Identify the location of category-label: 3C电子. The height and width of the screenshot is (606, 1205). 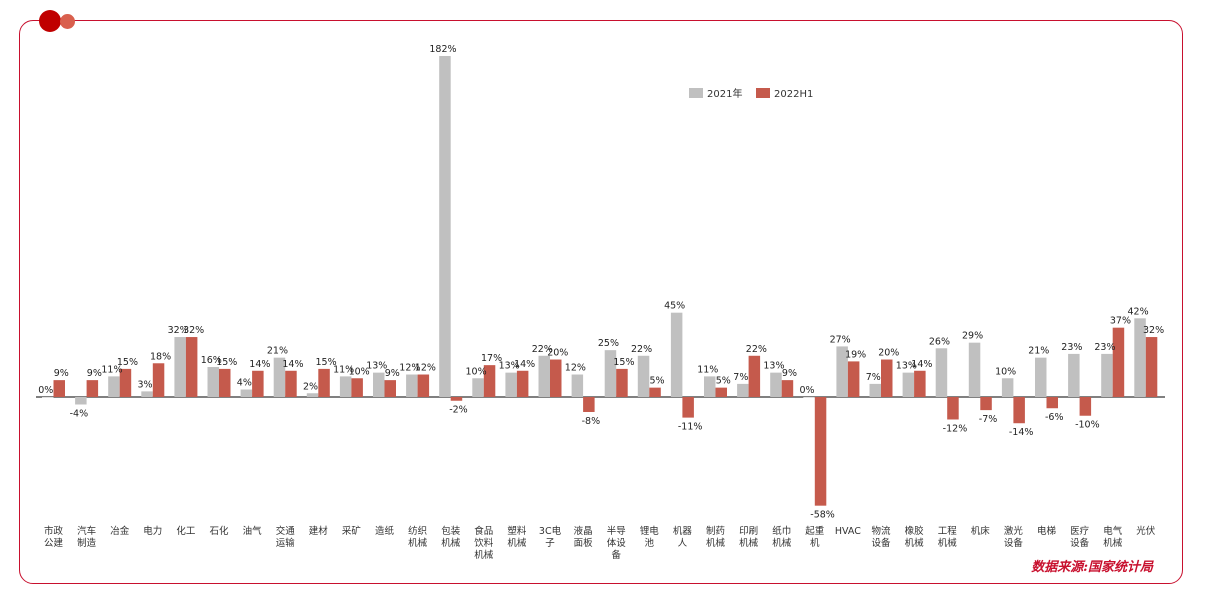
(550, 537).